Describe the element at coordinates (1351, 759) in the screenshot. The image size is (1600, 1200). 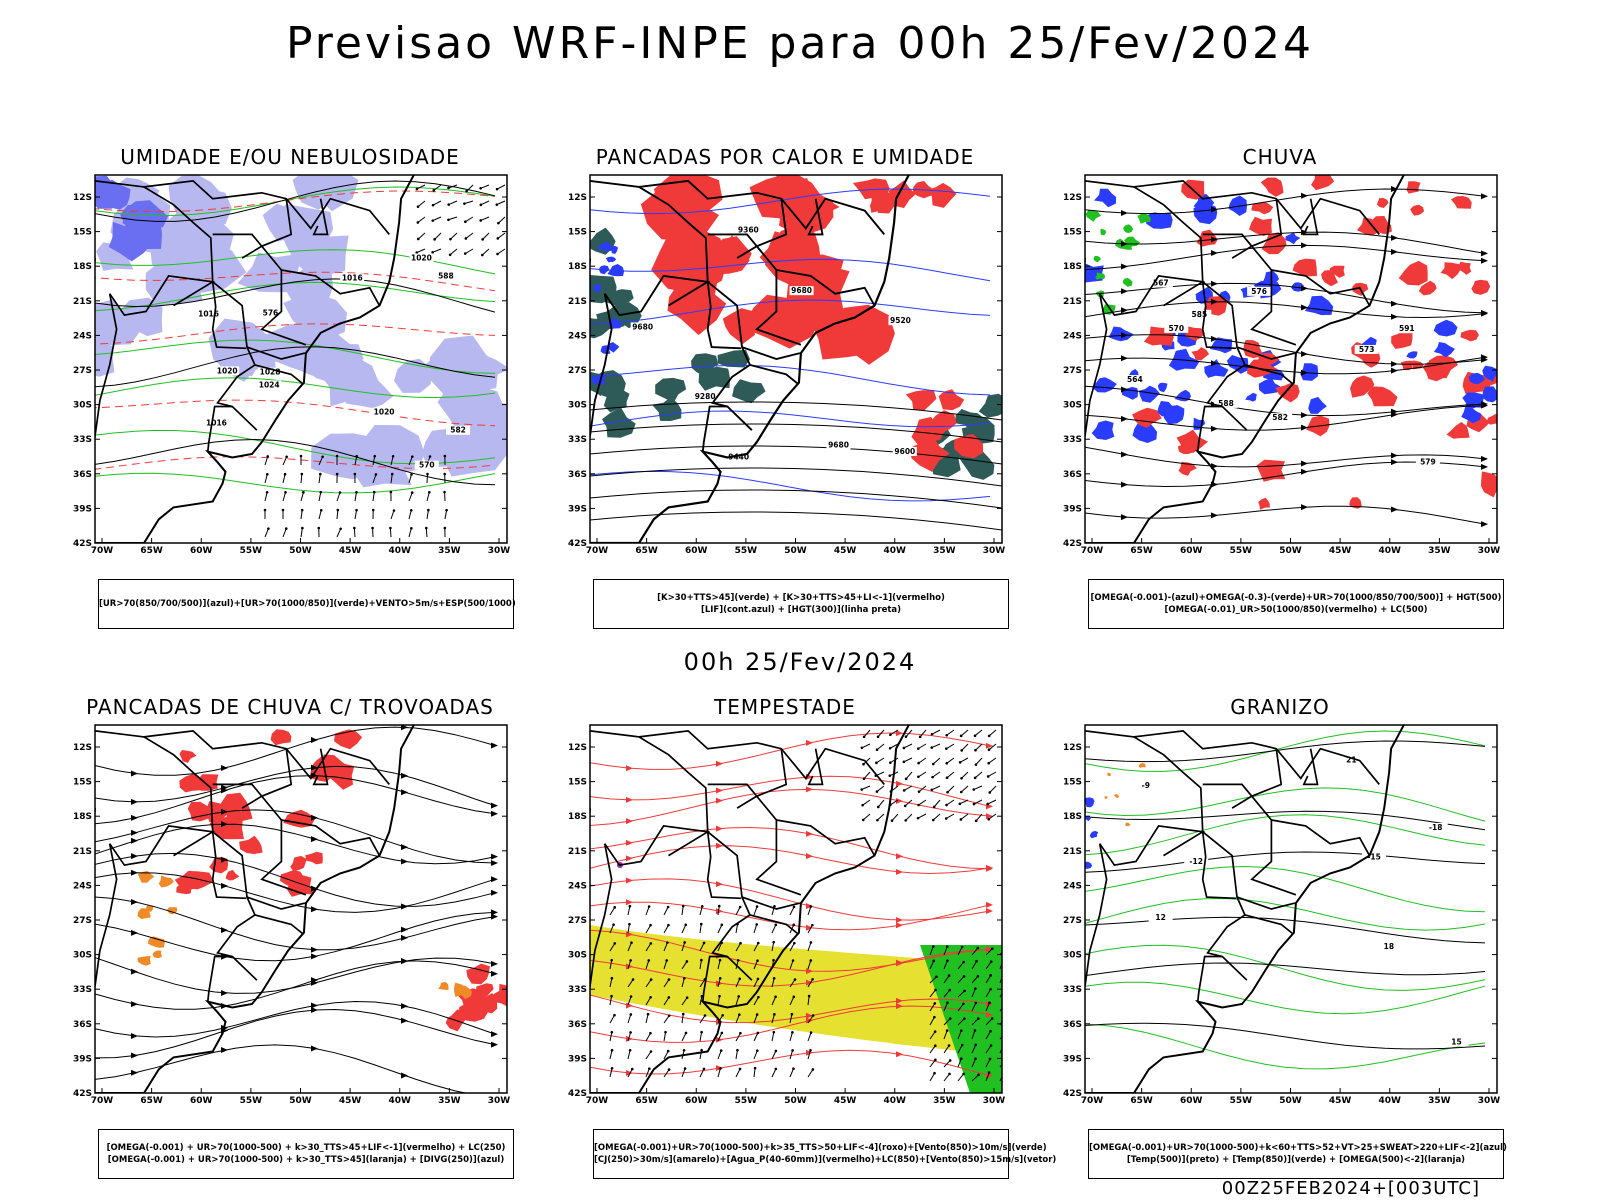
I see `contour-label: 21` at that location.